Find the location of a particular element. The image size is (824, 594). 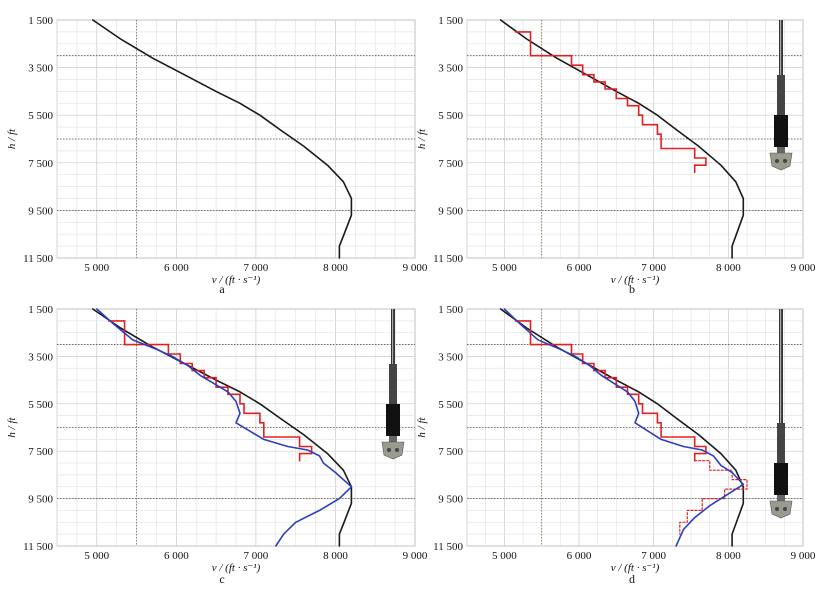

panel-label: d is located at coordinates (632, 579).